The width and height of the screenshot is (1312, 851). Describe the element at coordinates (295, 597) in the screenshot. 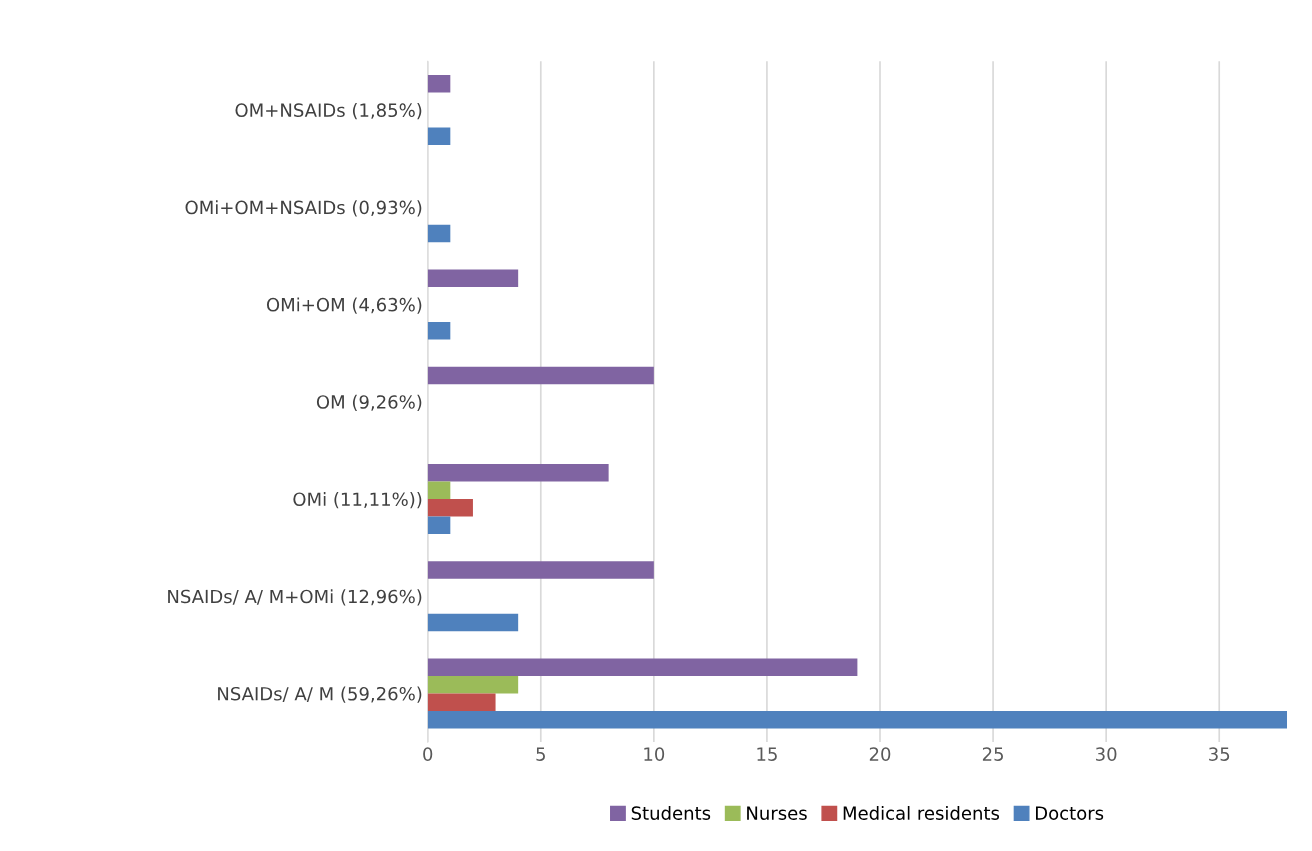

I see `y-tick-label: NSAIDs/ A/ M+OMi (12,96%)` at that location.